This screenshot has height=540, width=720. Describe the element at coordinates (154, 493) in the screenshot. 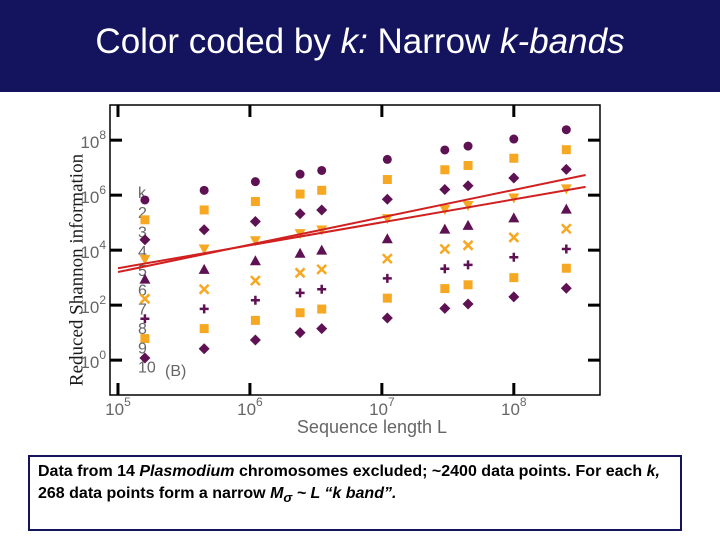

I see `caption-run: 268 data points form a narrow` at that location.